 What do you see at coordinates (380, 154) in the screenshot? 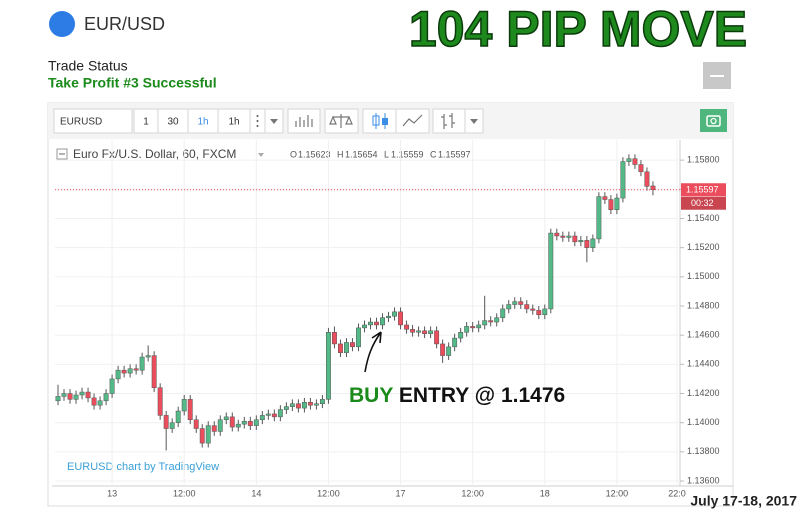
I see `ohlc-legend: O 1.15623 H 1.15654 L 1.15559 C 1.15597` at bounding box center [380, 154].